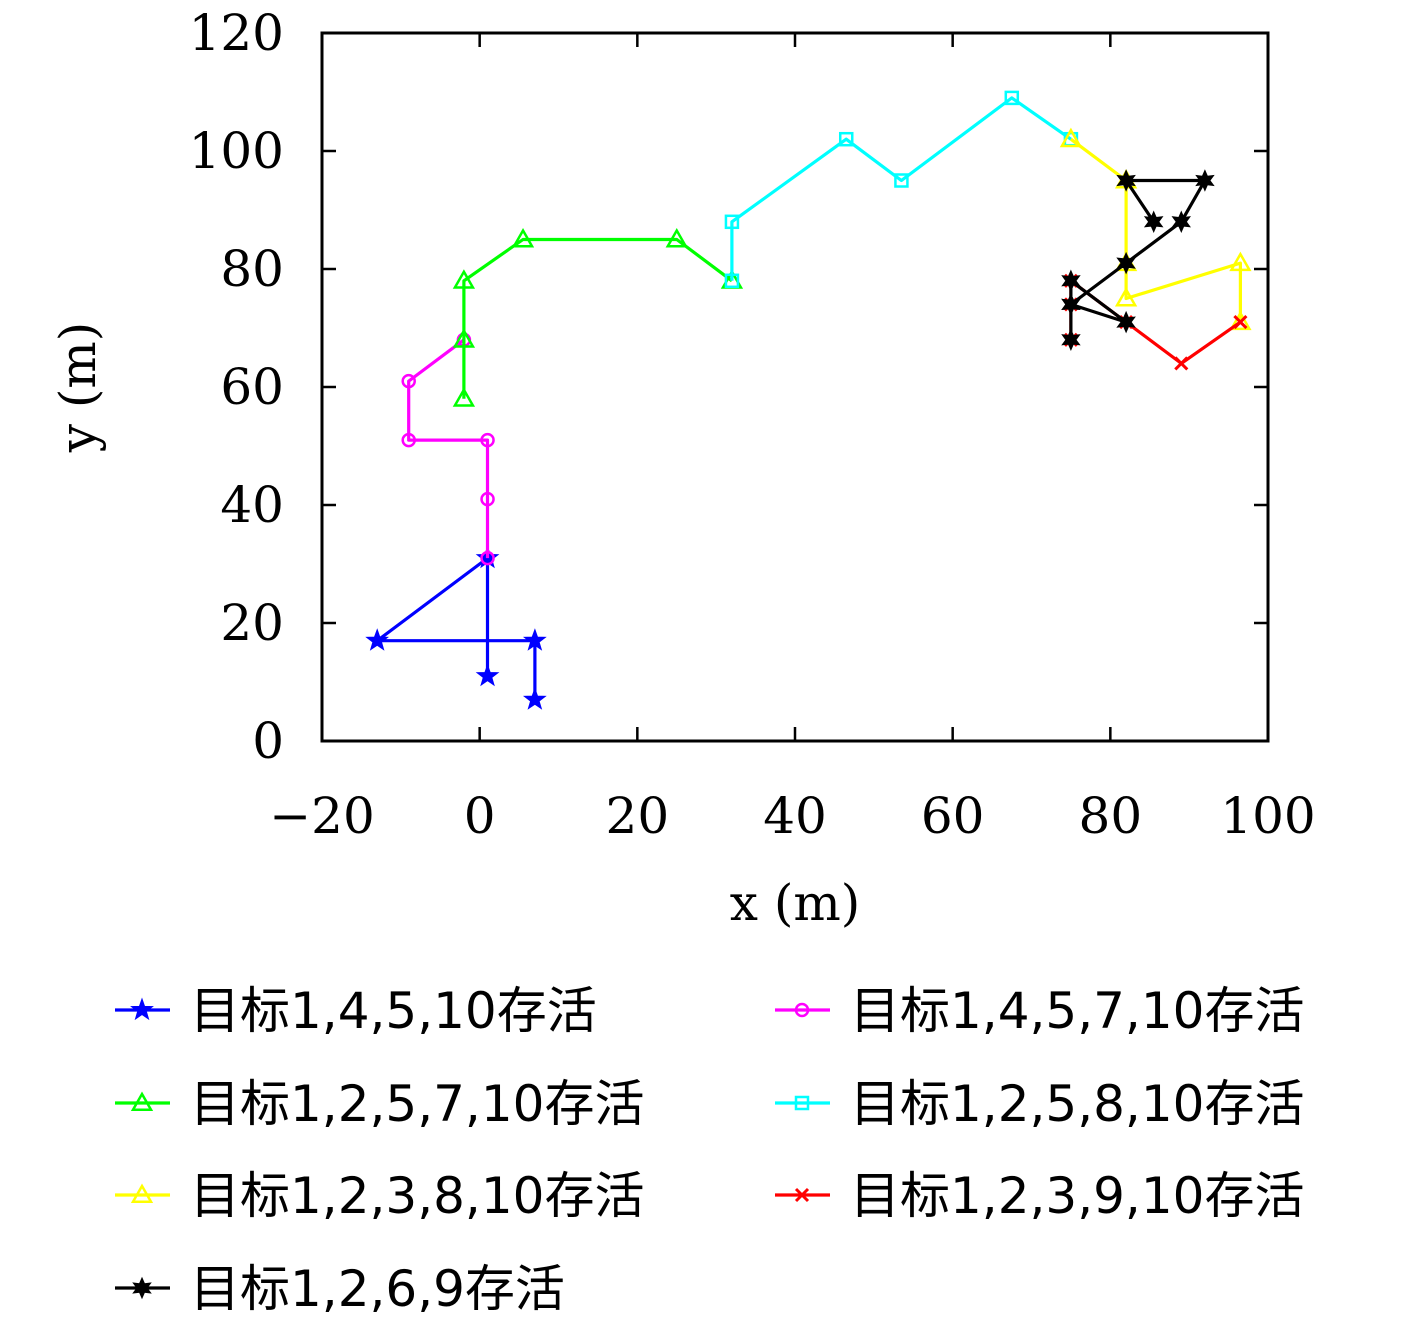 This screenshot has height=1331, width=1417. What do you see at coordinates (417, 1196) in the screenshot?
I see `legend-label: 目标1,2,3,8,10存活` at bounding box center [417, 1196].